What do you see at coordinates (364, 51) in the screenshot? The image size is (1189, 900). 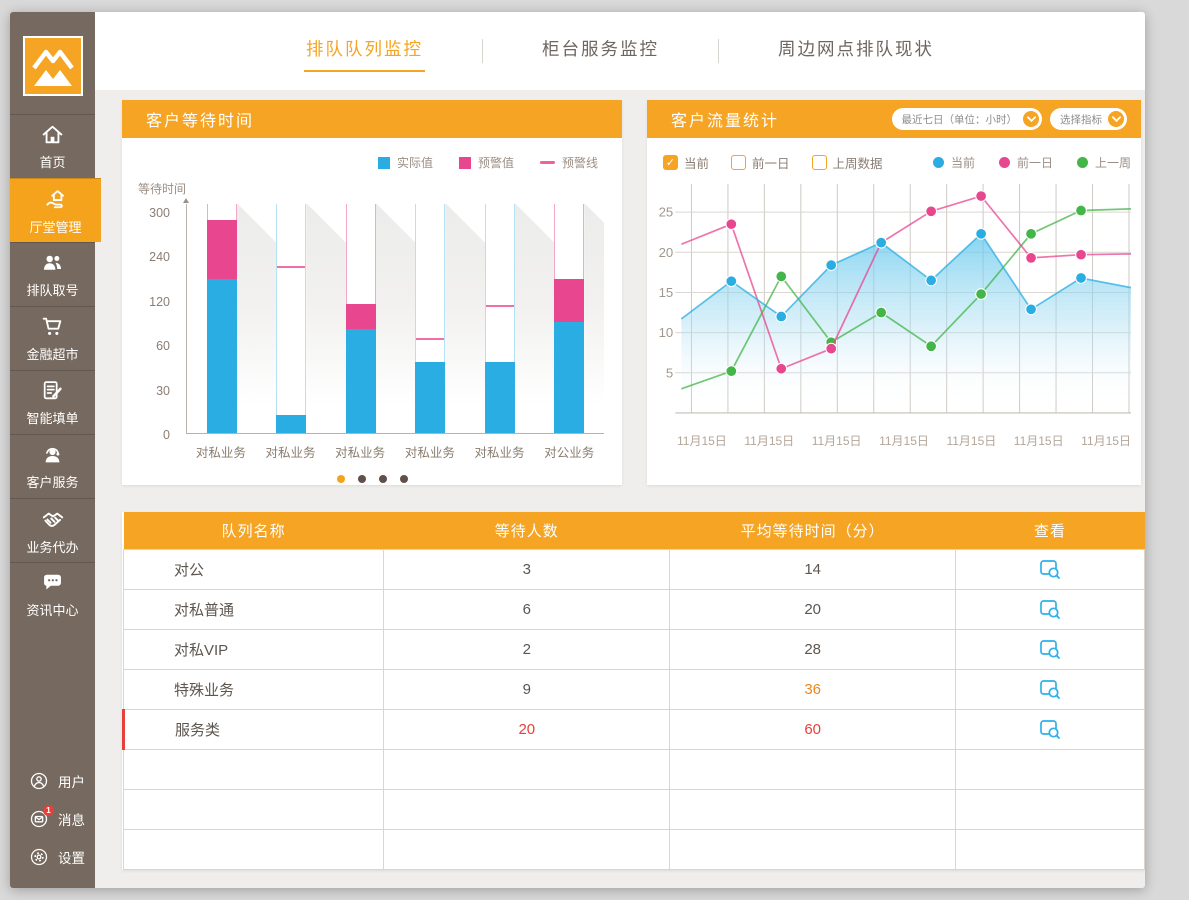 I see `tab-queue-monitor: 排队队列监控` at bounding box center [364, 51].